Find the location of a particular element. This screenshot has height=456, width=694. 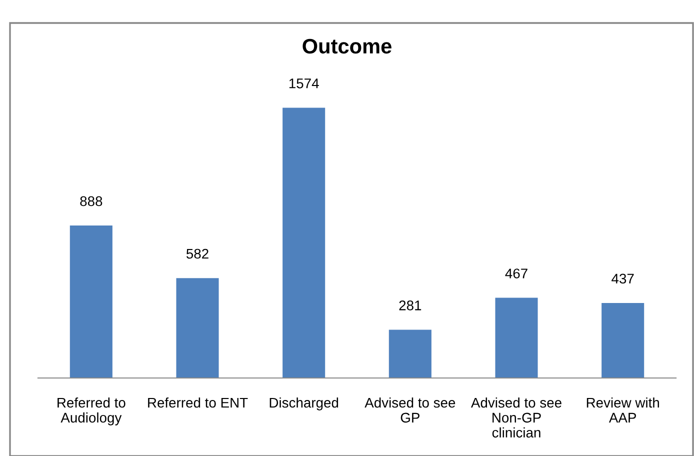

x-tick-label: Referred to ENT is located at coordinates (198, 402).